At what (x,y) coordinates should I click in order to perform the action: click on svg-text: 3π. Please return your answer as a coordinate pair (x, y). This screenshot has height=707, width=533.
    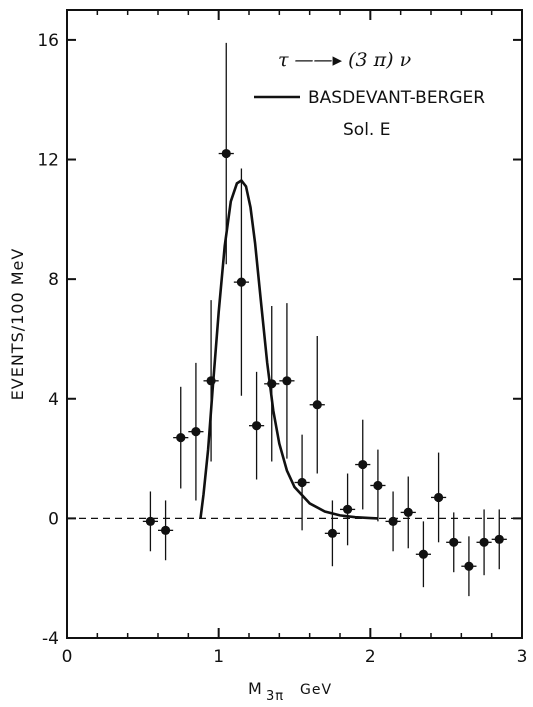
    Looking at the image, I should click on (275, 696).